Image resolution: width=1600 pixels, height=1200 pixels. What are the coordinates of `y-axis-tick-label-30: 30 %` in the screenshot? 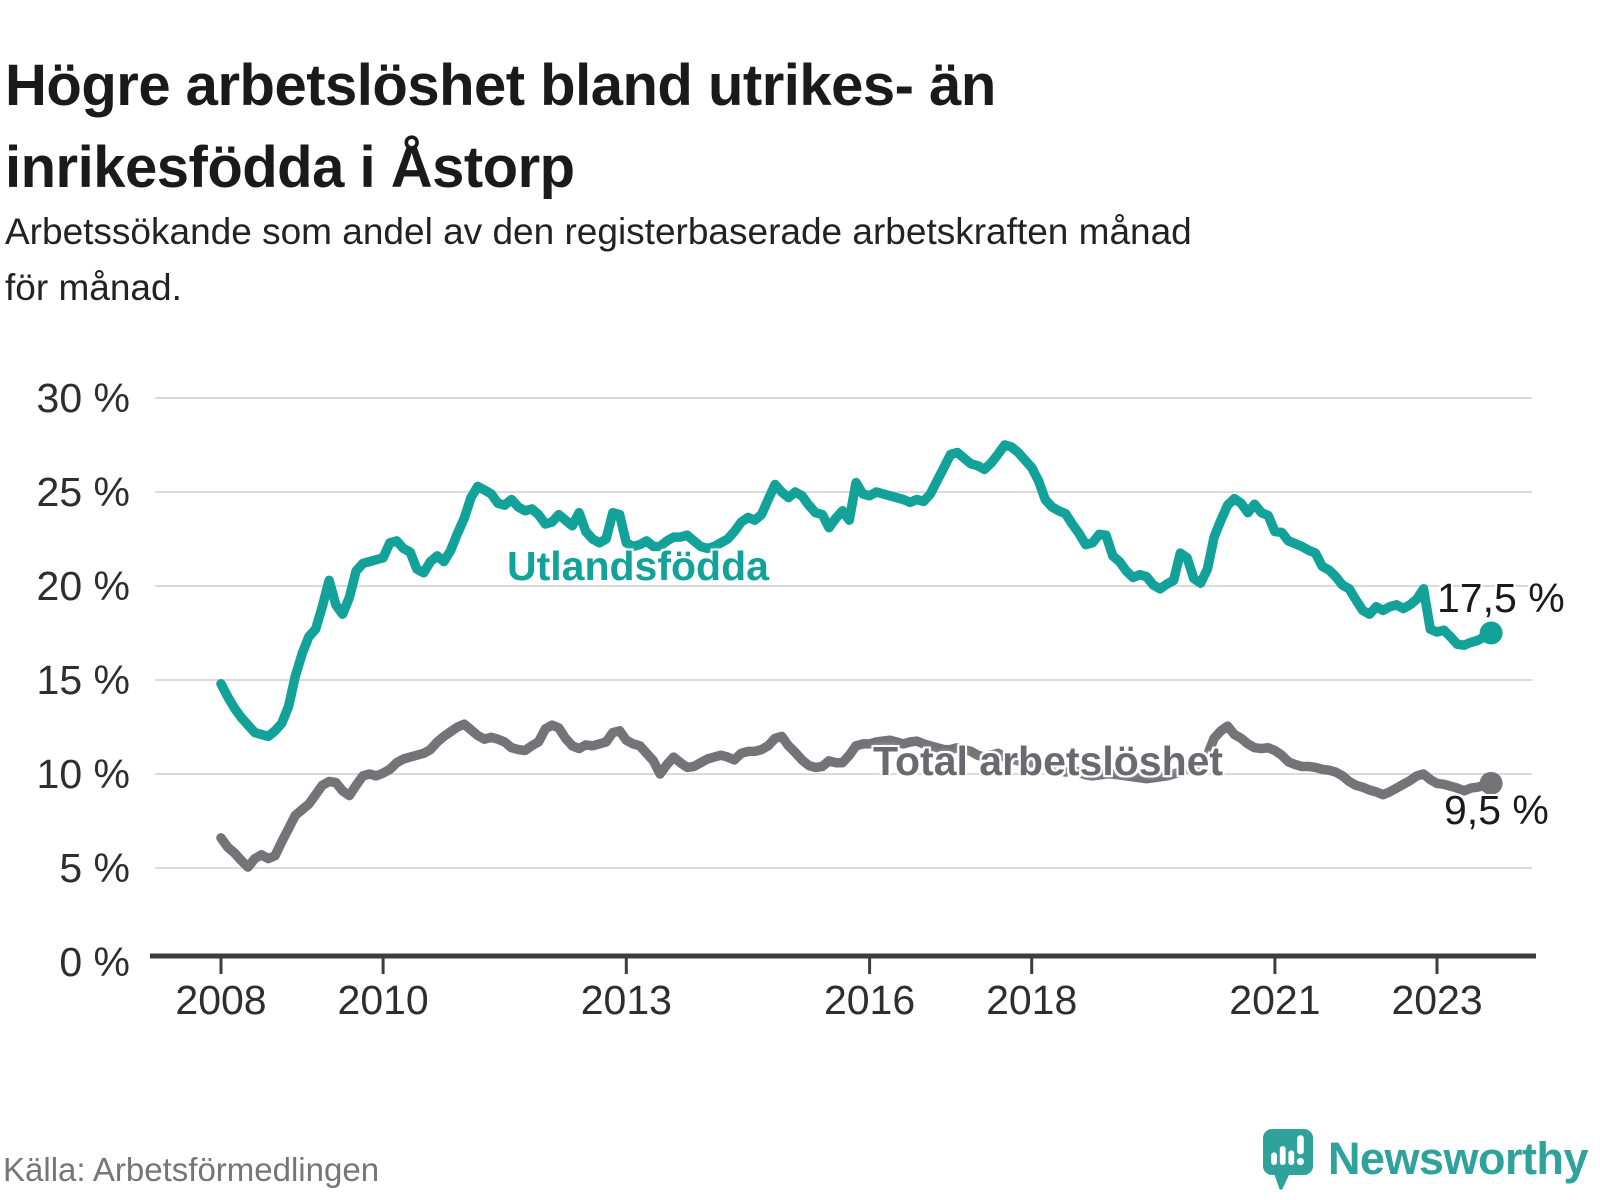 It's located at (83, 398).